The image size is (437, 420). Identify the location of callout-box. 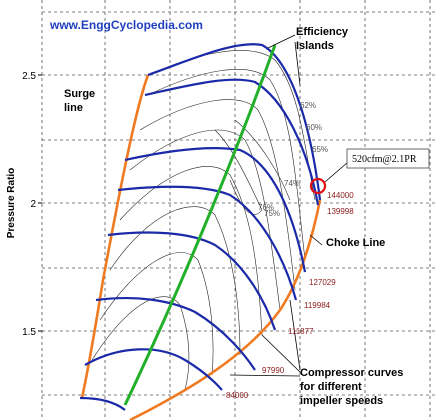
(388, 158).